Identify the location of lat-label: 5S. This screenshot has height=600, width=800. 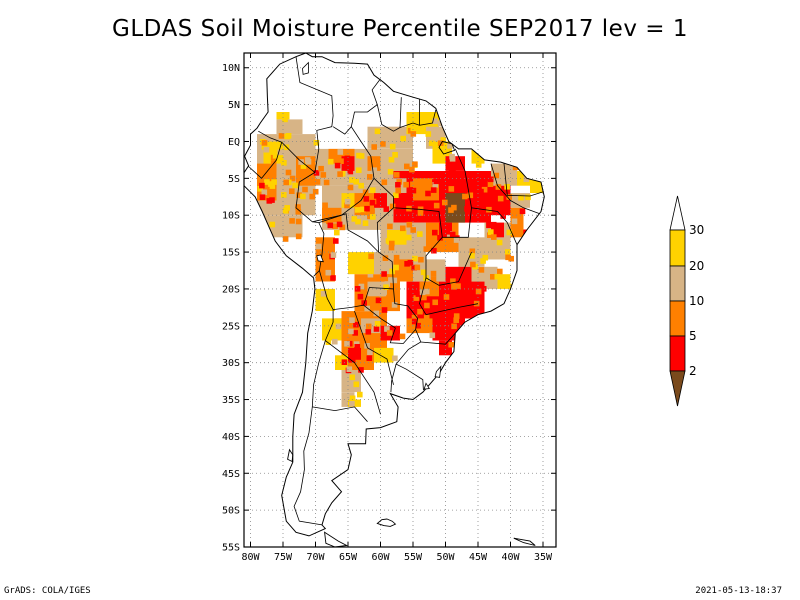
(234, 179).